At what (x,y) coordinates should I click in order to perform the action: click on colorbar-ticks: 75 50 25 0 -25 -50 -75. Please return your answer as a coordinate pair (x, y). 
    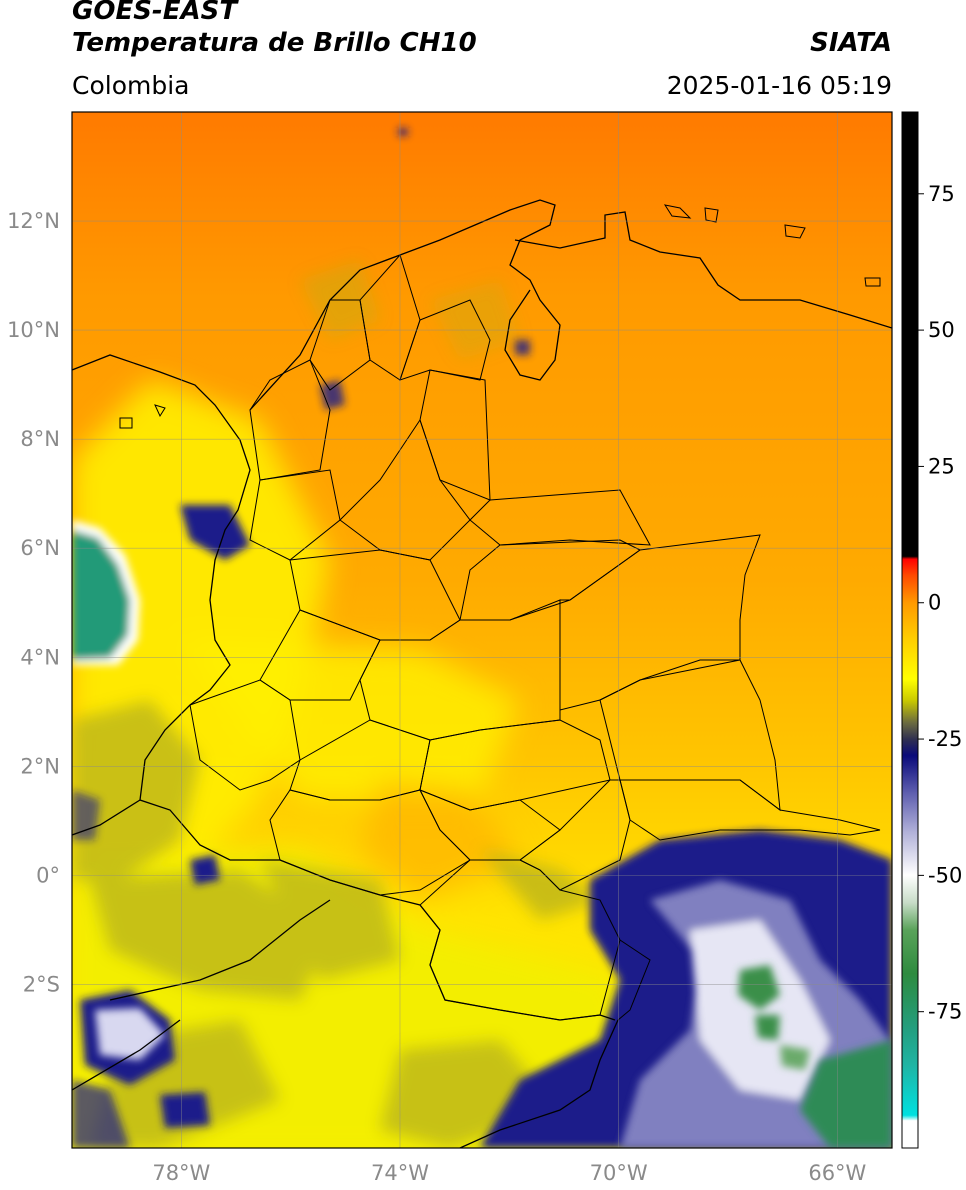
    Looking at the image, I should click on (940, 603).